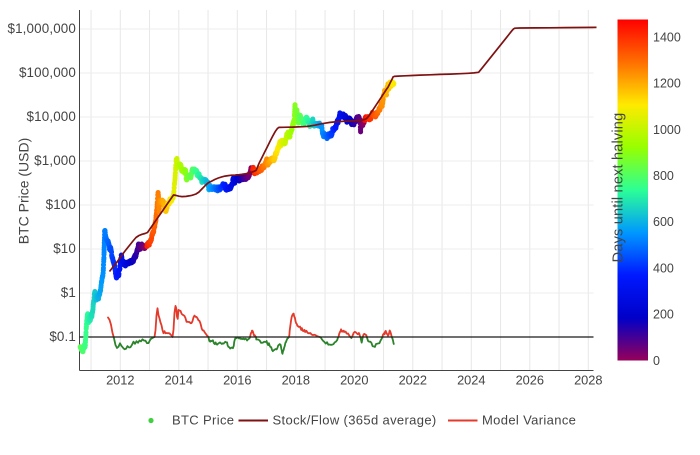 This screenshot has height=455, width=700. Describe the element at coordinates (24, 191) in the screenshot. I see `svg-text: BTC Price (USD)` at that location.